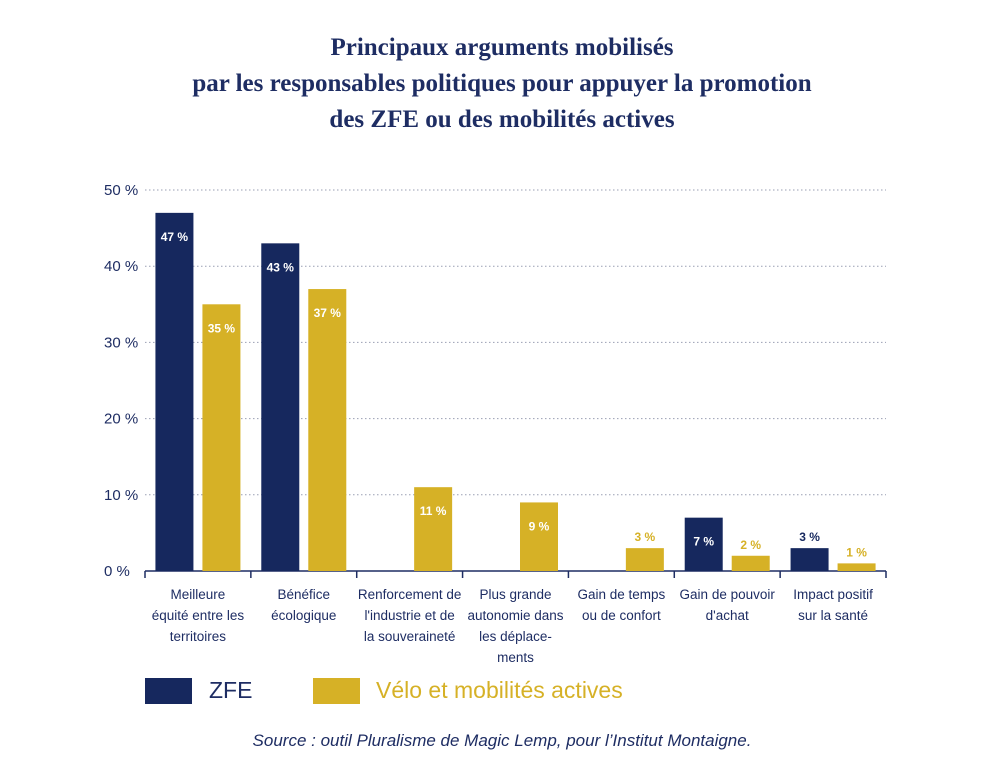 This screenshot has height=784, width=1004. I want to click on x-tick-label-line: Gain de temps, so click(621, 594).